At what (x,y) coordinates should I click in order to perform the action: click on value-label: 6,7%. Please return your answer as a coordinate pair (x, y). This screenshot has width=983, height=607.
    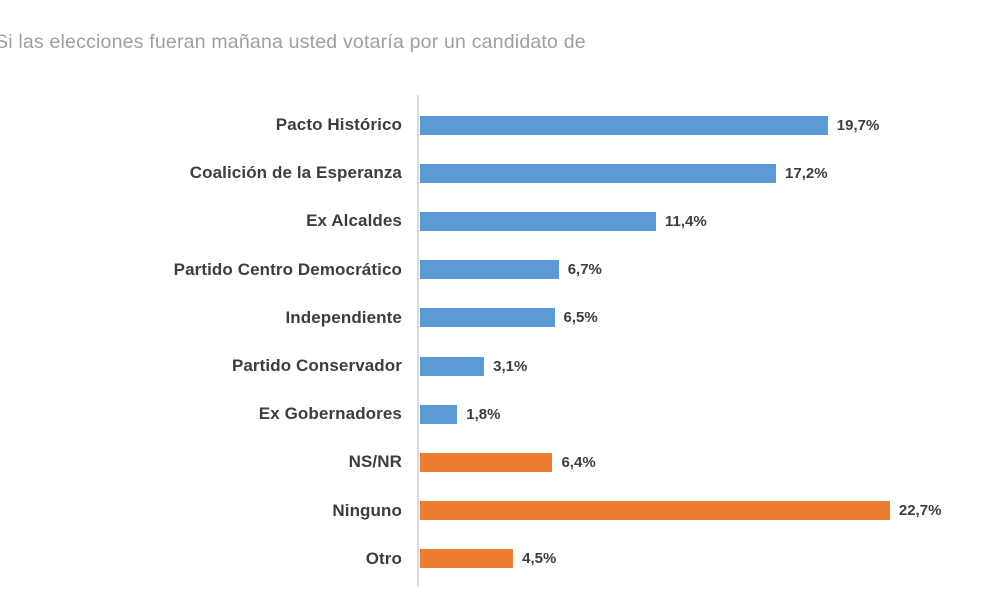
    Looking at the image, I should click on (584, 270).